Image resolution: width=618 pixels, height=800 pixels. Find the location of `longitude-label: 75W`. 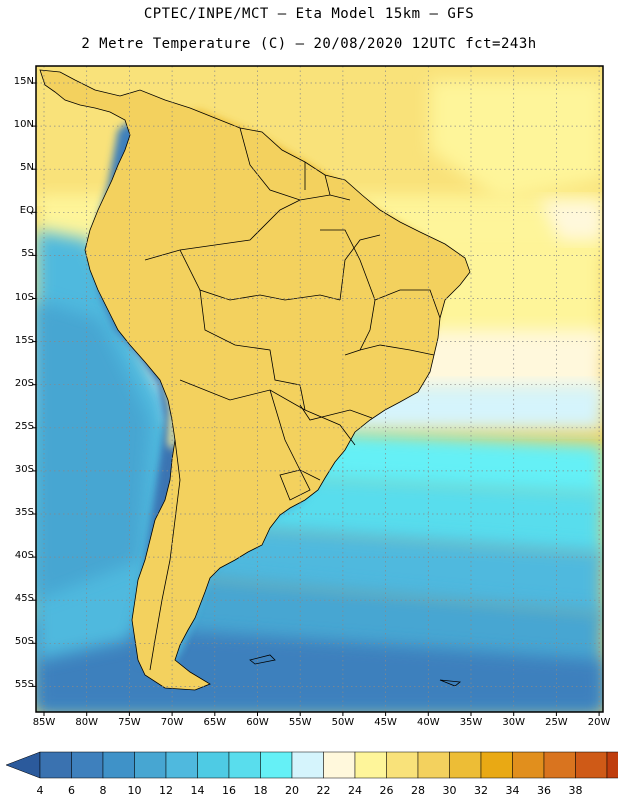

longitude-label: 75W is located at coordinates (129, 722).